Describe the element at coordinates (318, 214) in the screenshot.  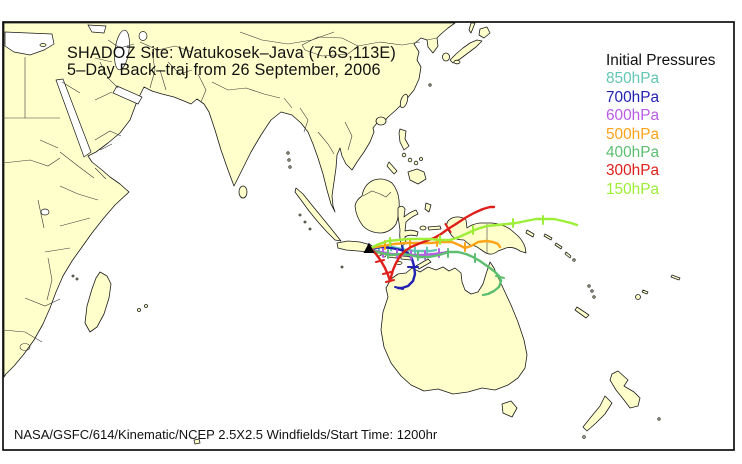
I see `sumatra` at that location.